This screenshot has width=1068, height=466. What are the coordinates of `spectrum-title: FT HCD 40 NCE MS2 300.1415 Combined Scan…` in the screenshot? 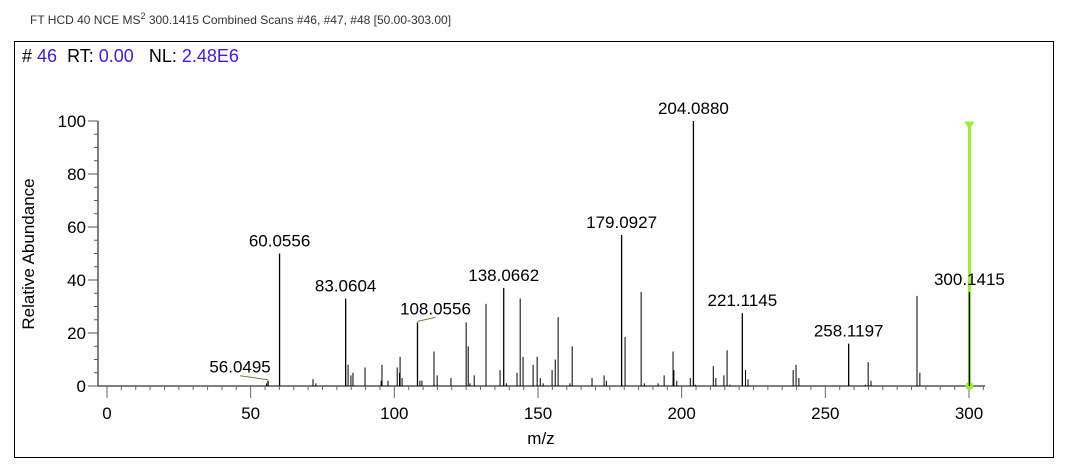 It's located at (240, 19).